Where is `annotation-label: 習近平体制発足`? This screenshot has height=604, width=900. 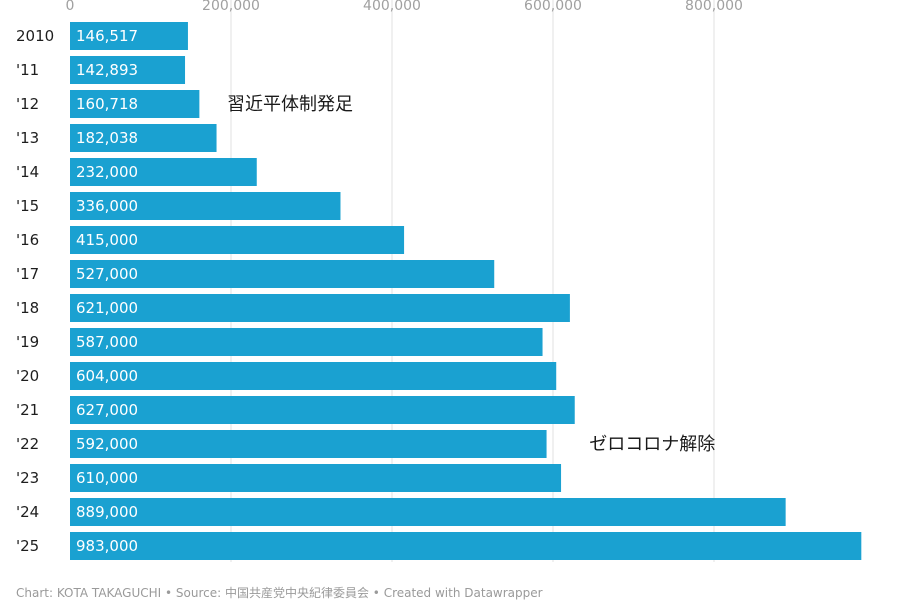 annotation-label: 習近平体制発足 is located at coordinates (290, 104).